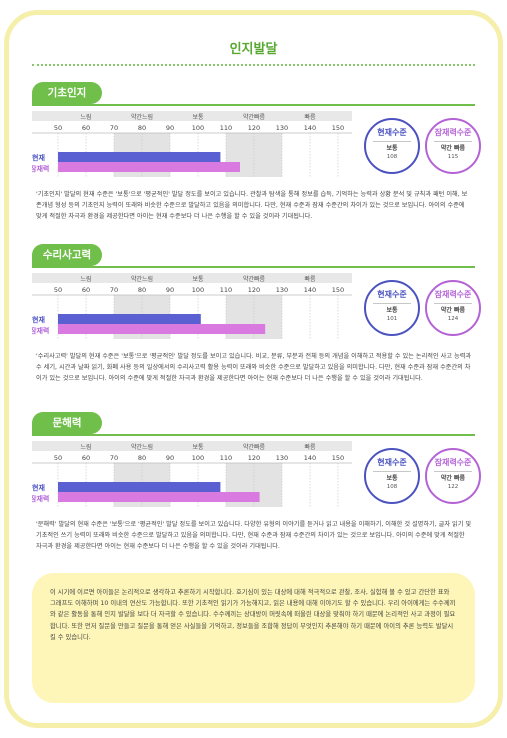 Image resolution: width=507 pixels, height=738 pixels. I want to click on title-divider, so click(253, 65).